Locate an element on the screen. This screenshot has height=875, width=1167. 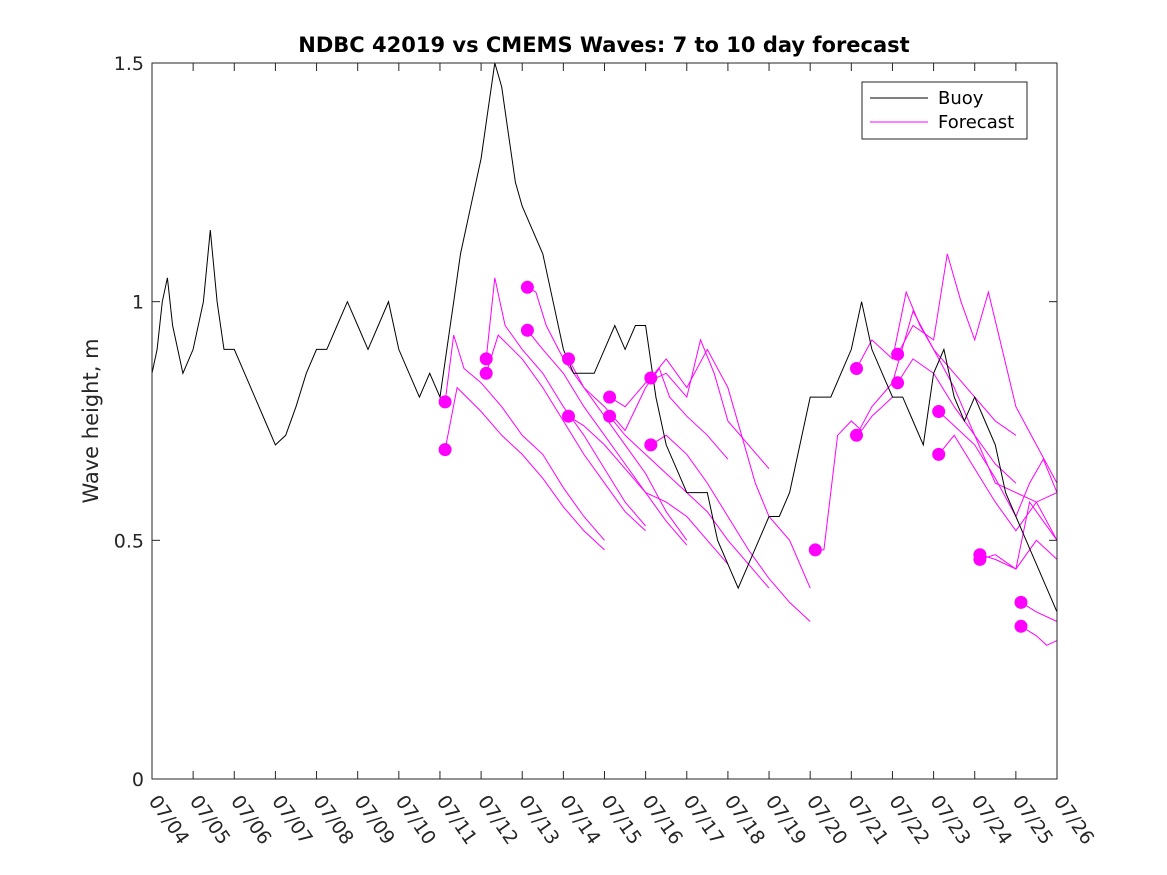
y-tick-label: 1 is located at coordinates (138, 303).